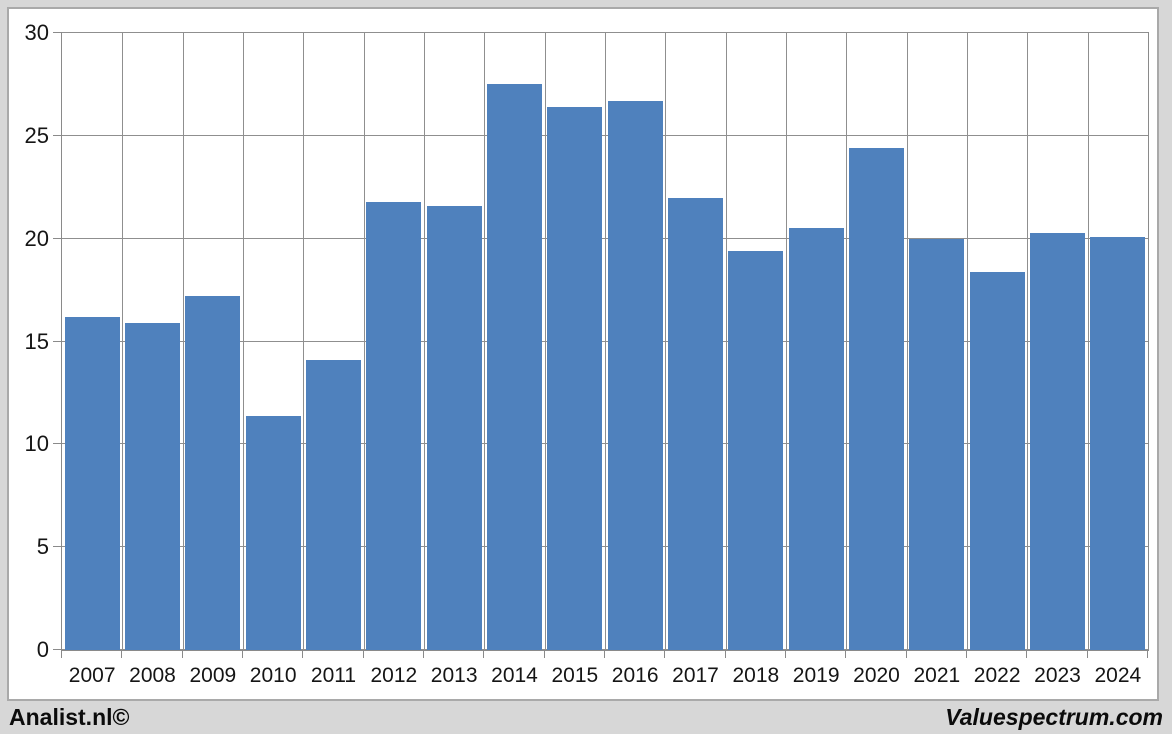  Describe the element at coordinates (997, 460) in the screenshot. I see `bar-2022` at that location.